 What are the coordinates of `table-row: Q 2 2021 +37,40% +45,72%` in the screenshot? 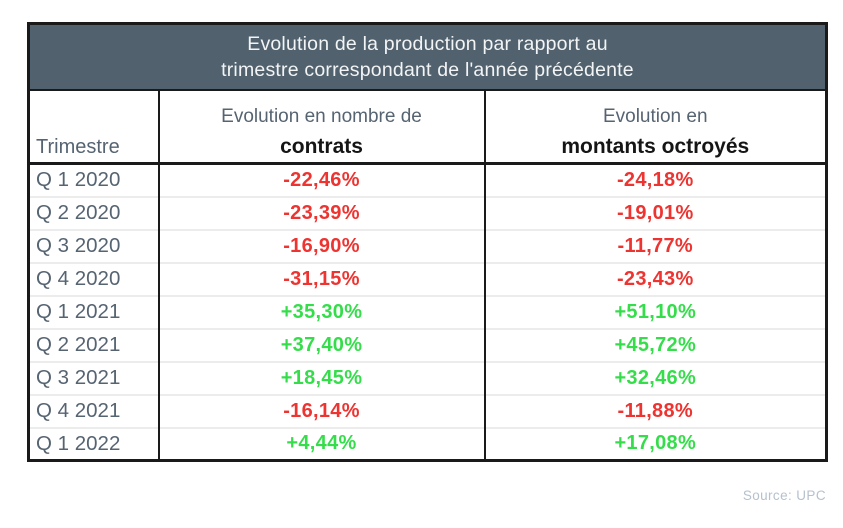 It's located at (427, 344).